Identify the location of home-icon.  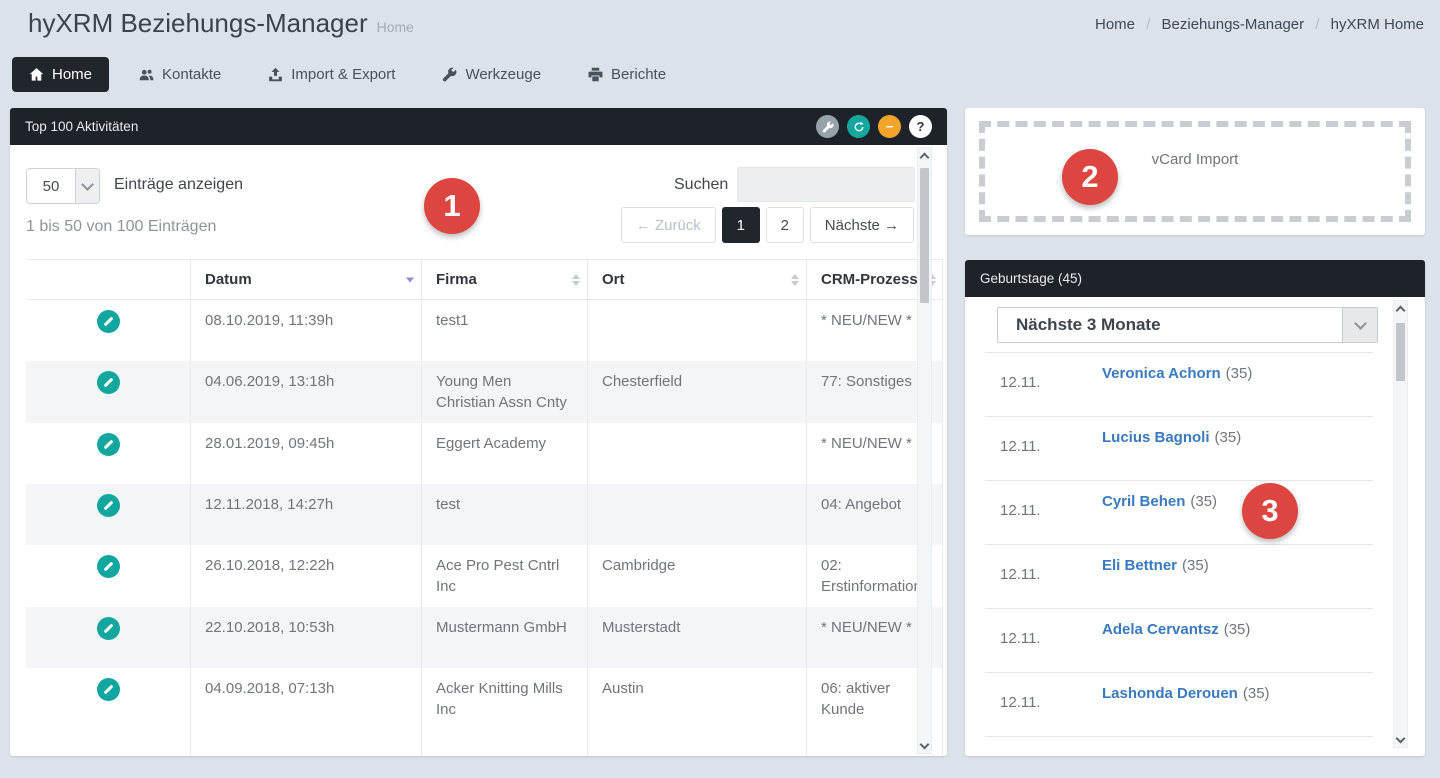
(36, 74).